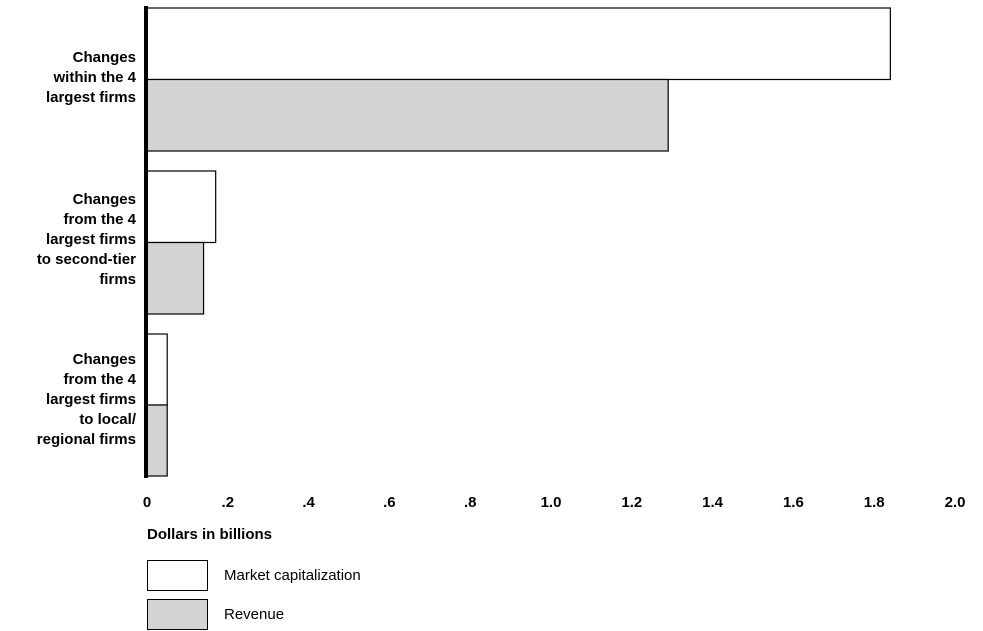  I want to click on x-tick-label: .2, so click(228, 502).